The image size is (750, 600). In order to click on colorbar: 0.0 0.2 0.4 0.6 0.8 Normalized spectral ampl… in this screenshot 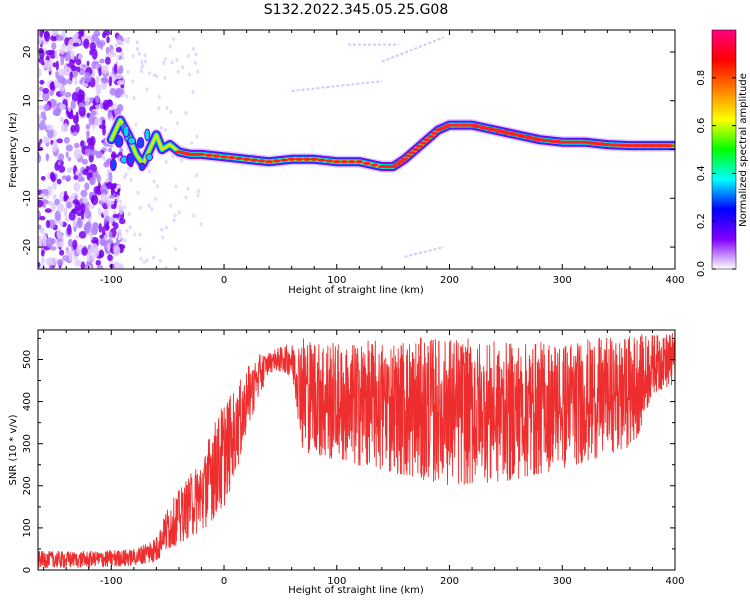, I will do `click(722, 153)`.